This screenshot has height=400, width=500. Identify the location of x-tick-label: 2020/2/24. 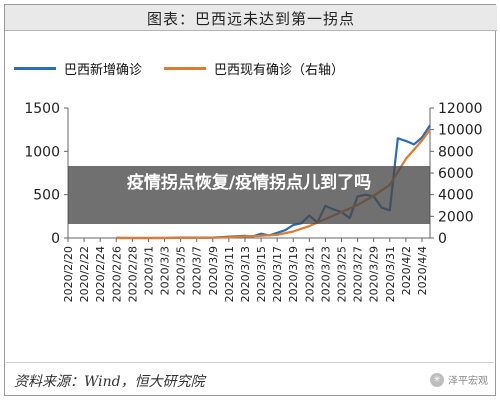
(100, 274).